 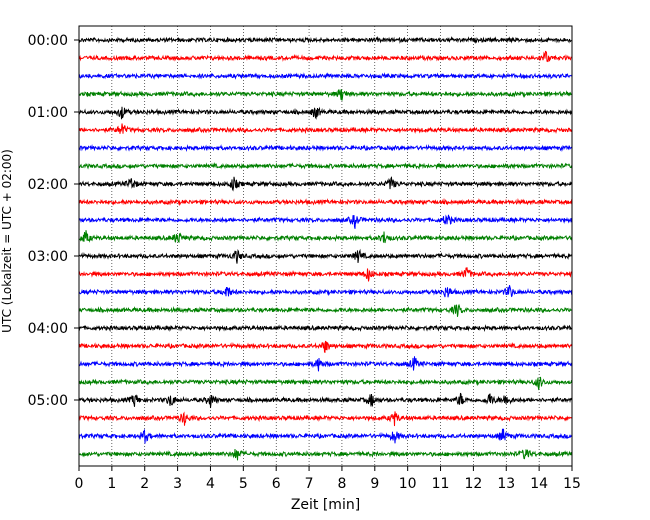 I want to click on x-tick-label: 7, so click(x=309, y=484).